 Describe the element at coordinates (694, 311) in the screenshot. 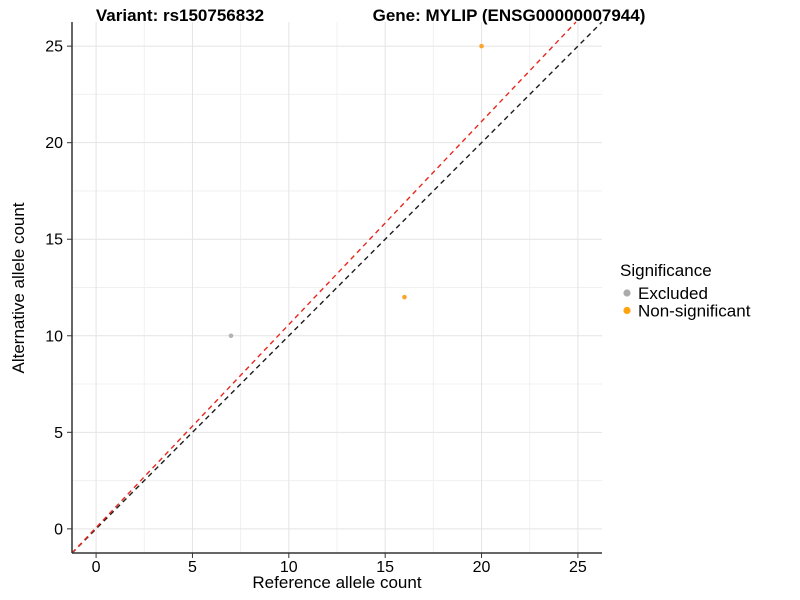

I see `legend-label-non-significant: Non-significant` at that location.